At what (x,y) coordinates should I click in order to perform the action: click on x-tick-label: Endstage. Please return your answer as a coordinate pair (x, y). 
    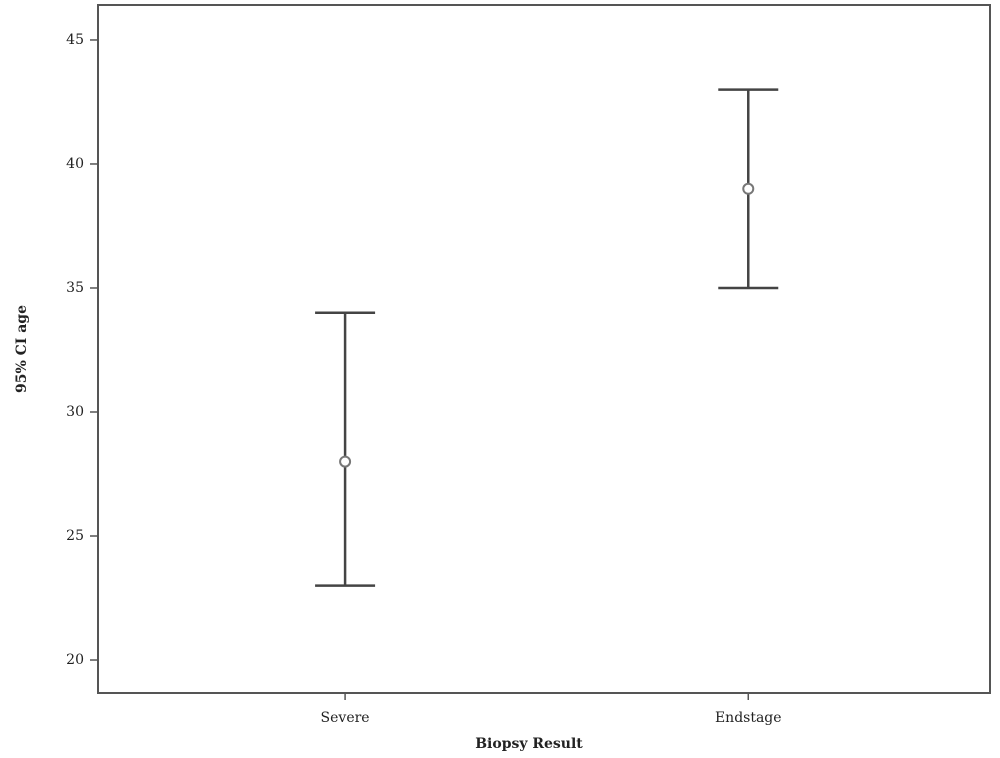
    Looking at the image, I should click on (748, 718).